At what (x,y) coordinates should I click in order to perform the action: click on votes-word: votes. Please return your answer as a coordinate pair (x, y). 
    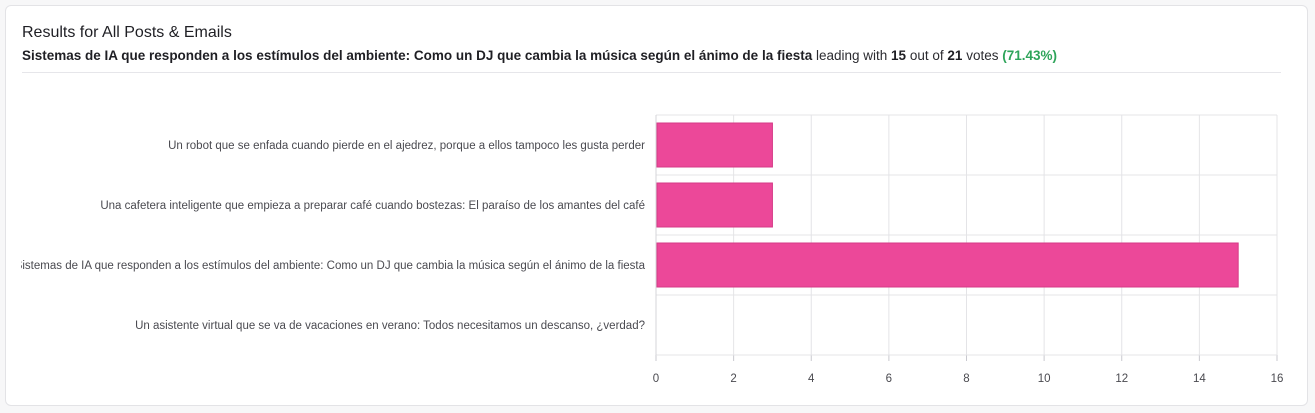
    Looking at the image, I should click on (982, 55).